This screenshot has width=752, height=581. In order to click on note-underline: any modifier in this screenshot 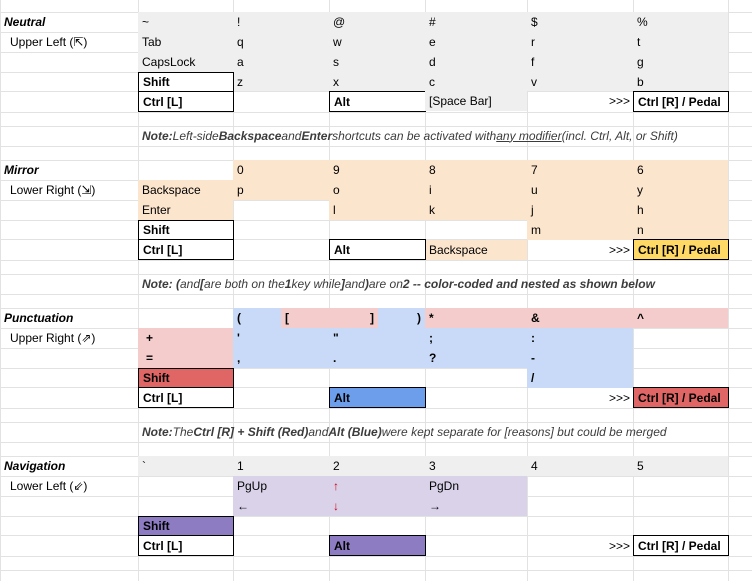, I will do `click(529, 135)`.